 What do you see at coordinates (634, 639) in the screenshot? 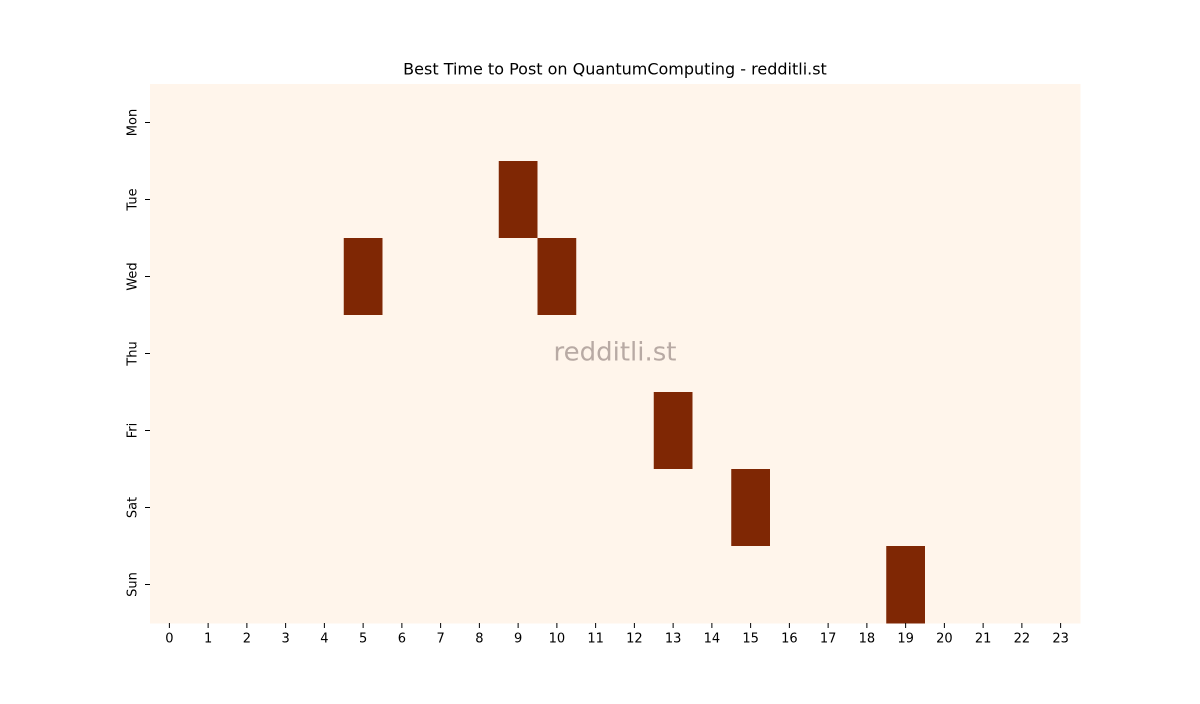
I see `x-tick-label: 12` at bounding box center [634, 639].